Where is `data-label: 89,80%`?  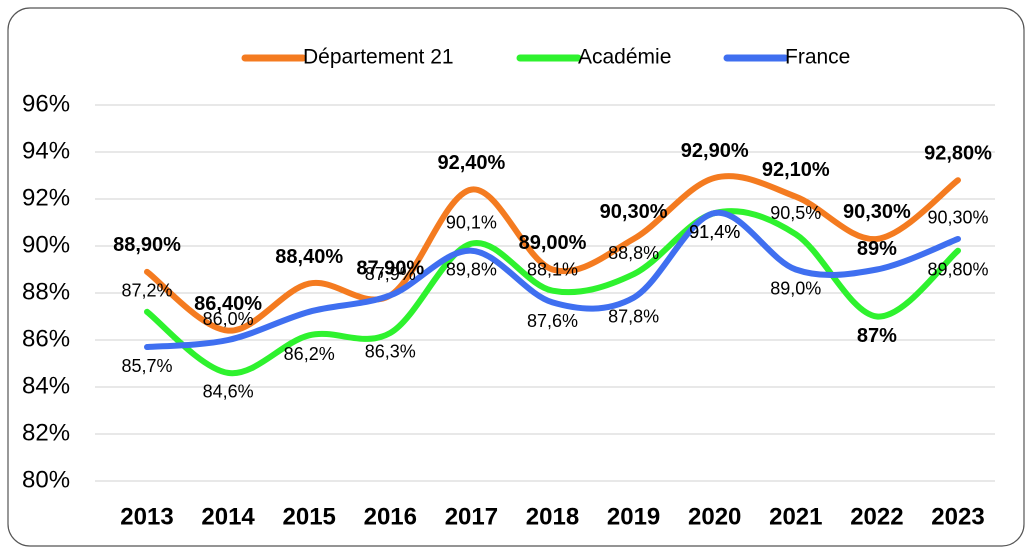 data-label: 89,80% is located at coordinates (957, 269).